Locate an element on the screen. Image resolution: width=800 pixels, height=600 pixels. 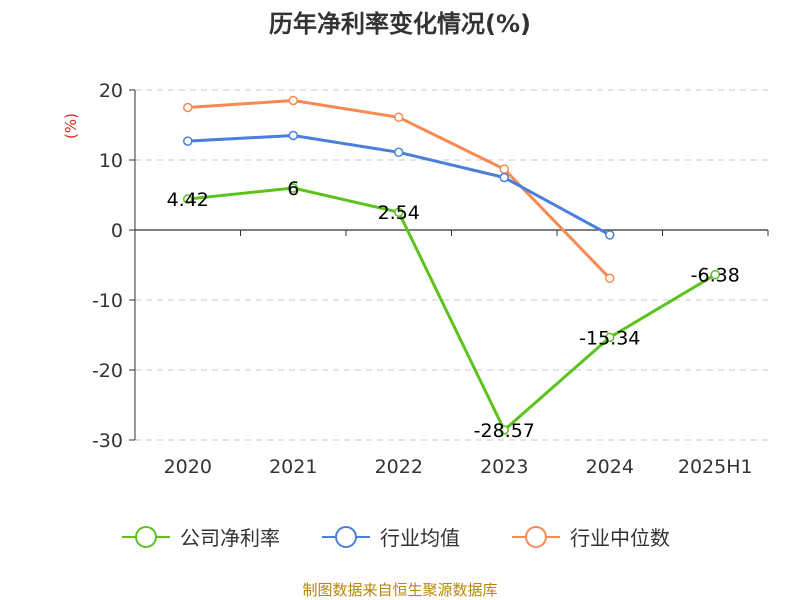
x-tick-label: 2025H1 is located at coordinates (715, 467).